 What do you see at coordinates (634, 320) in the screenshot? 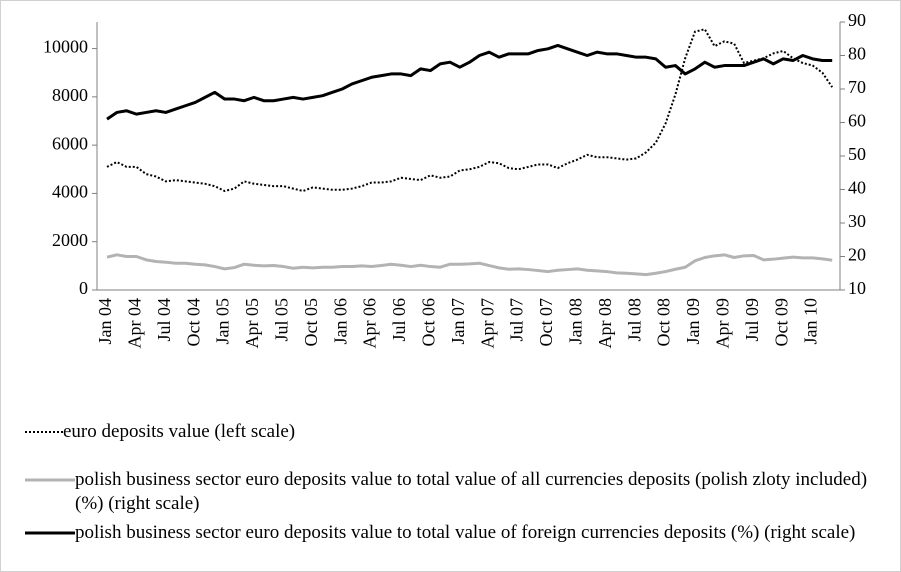
I see `x-tick-label: Jul 08` at bounding box center [634, 320].